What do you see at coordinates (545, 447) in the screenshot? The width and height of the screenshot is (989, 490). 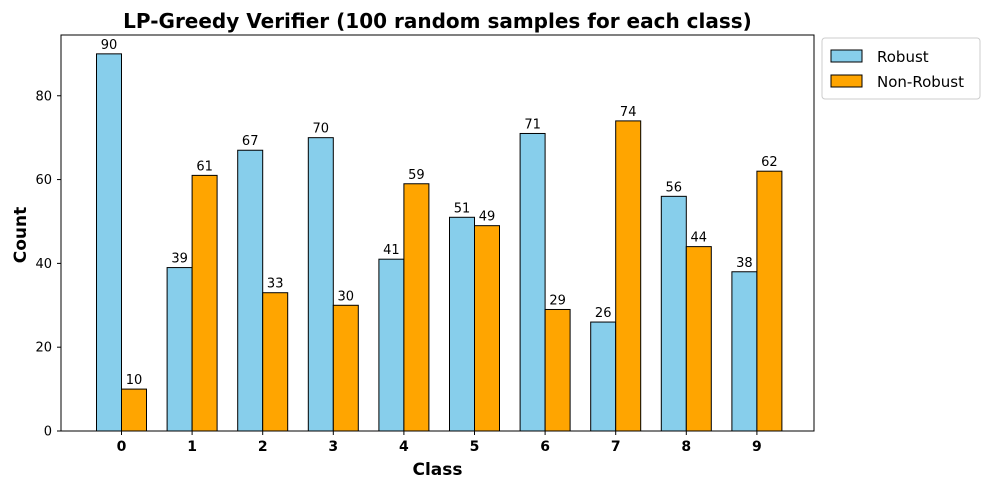 I see `x-tick-label: 6` at bounding box center [545, 447].